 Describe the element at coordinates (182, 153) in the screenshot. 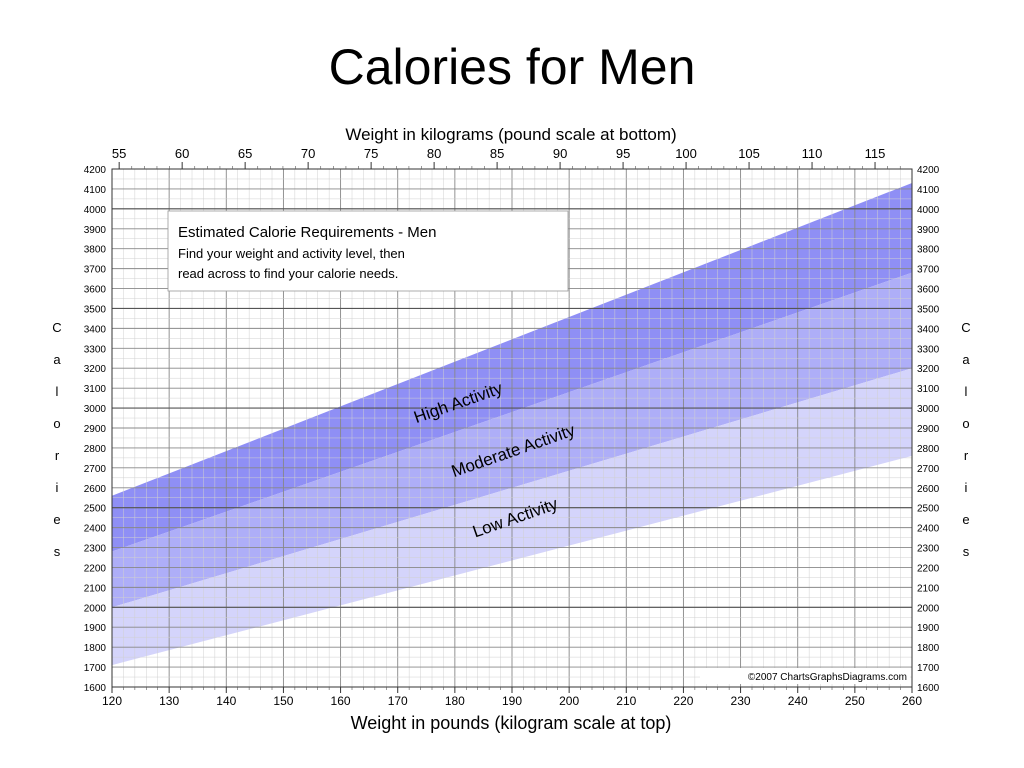

I see `x-tick-label-top: 60` at that location.